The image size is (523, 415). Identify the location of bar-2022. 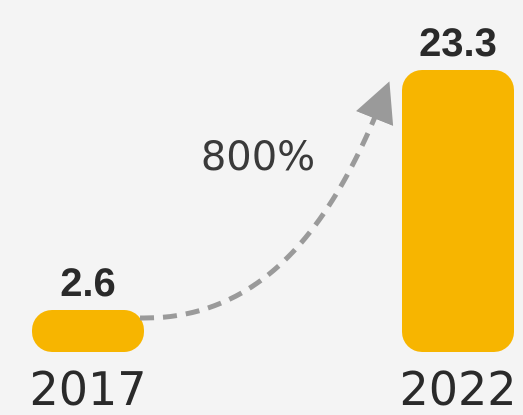
(458, 211).